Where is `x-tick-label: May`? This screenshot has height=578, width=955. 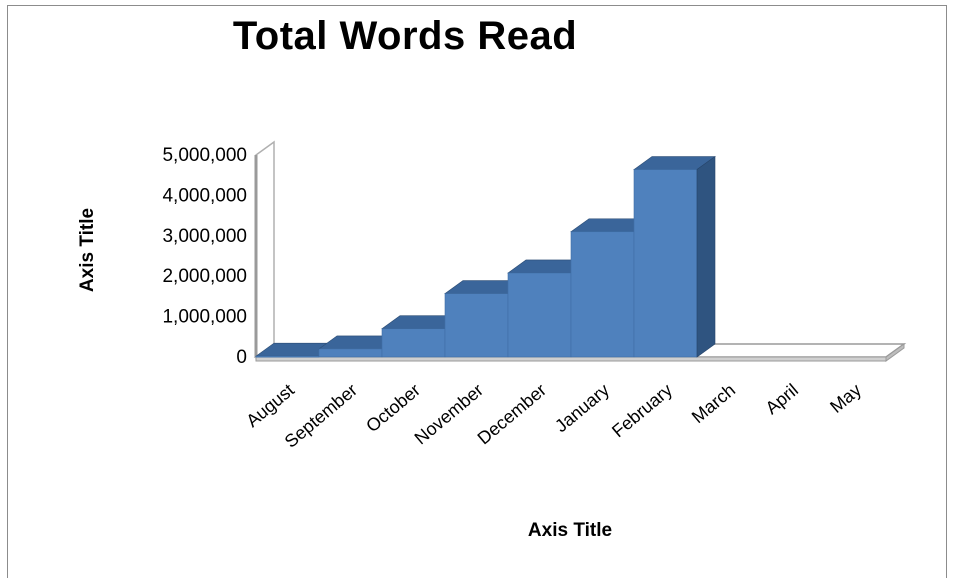
x-tick-label: May is located at coordinates (845, 398).